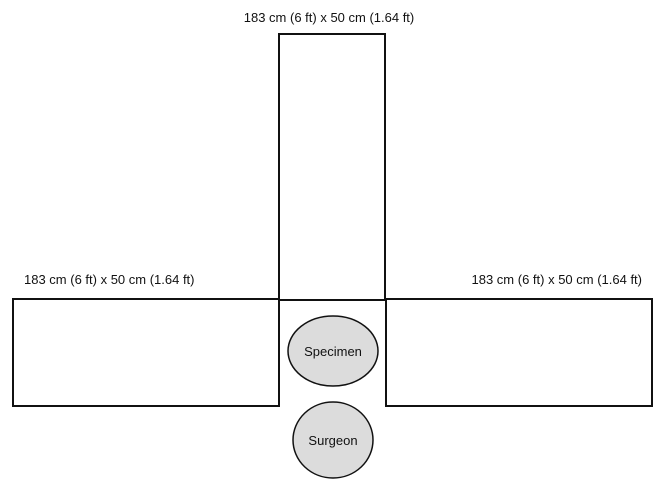  I want to click on left-table-dimension-label: 183 cm (6 ft) x 50 cm (1.64 ft), so click(109, 279).